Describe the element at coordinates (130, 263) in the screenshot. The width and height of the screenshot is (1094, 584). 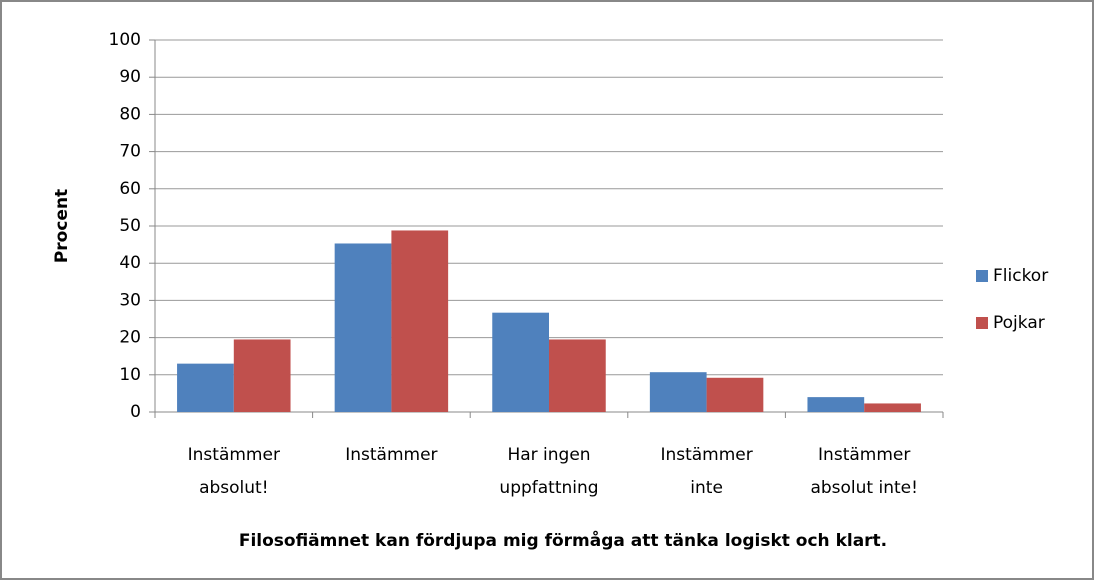
I see `y-tick-label: 40` at that location.